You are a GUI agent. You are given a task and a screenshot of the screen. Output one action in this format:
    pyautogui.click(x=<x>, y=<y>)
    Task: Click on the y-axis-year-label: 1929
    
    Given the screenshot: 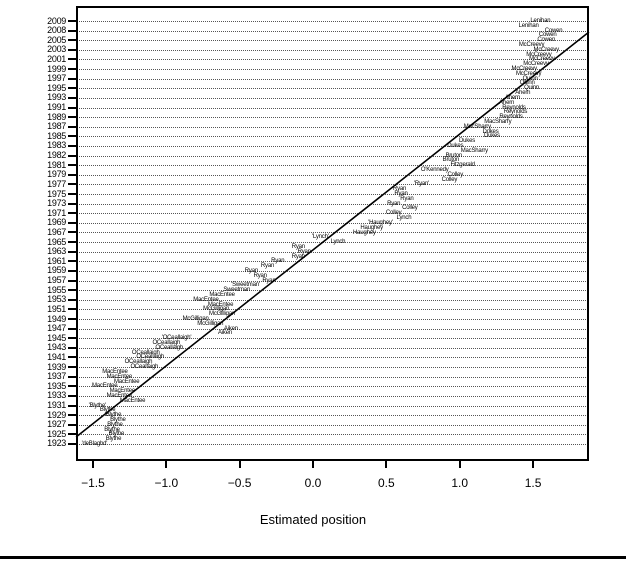 What is the action you would take?
    pyautogui.click(x=56, y=414)
    